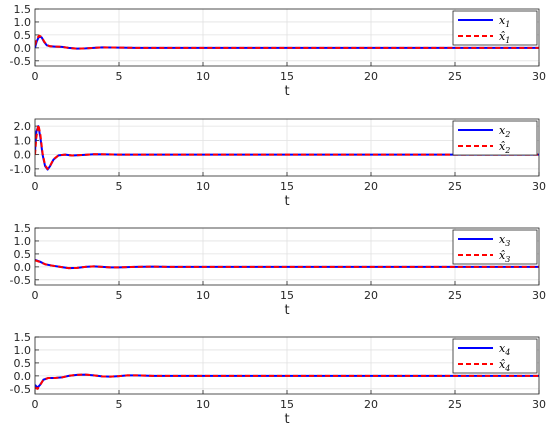 The width and height of the screenshot is (550, 430). I want to click on legend-label: x̂1, so click(504, 37).